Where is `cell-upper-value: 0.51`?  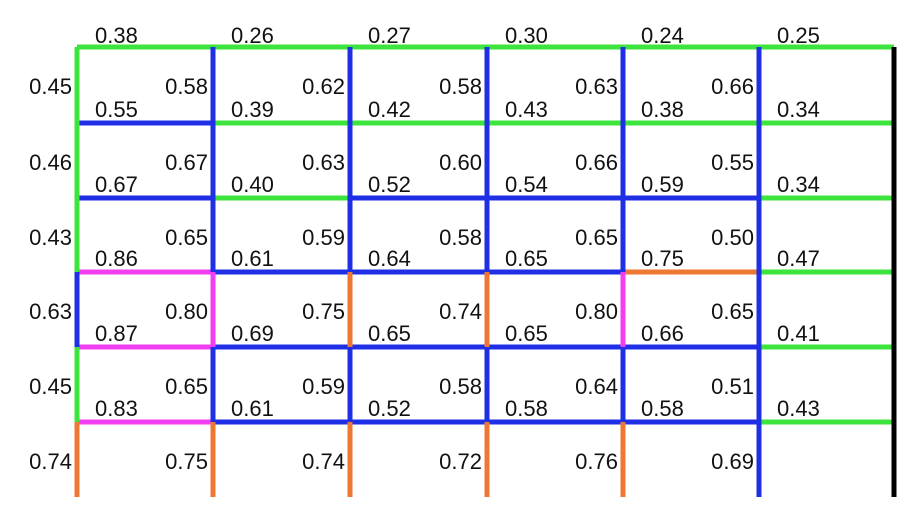
cell-upper-value: 0.51 is located at coordinates (732, 386).